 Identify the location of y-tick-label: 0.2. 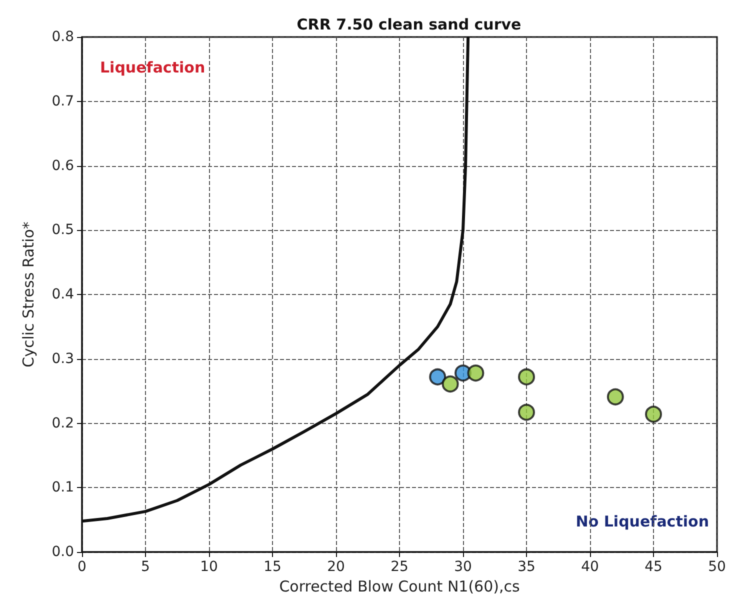
(63, 423).